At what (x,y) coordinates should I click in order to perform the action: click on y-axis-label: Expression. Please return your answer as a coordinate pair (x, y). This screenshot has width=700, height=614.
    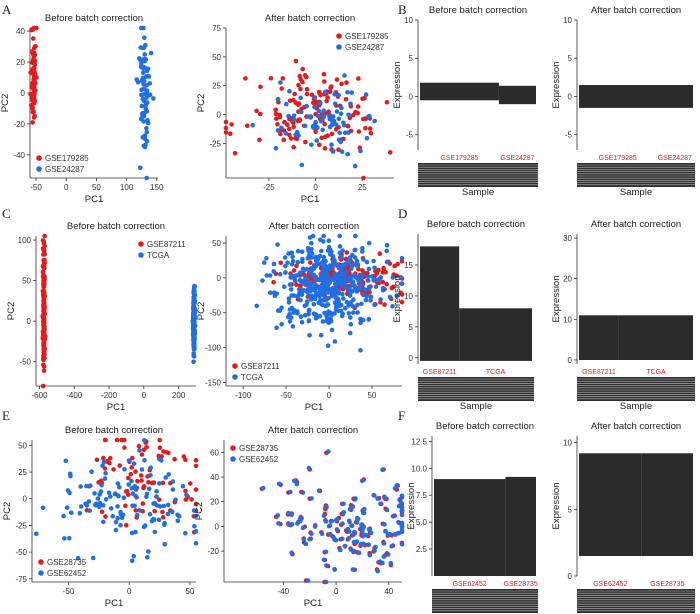
    Looking at the image, I should click on (397, 85).